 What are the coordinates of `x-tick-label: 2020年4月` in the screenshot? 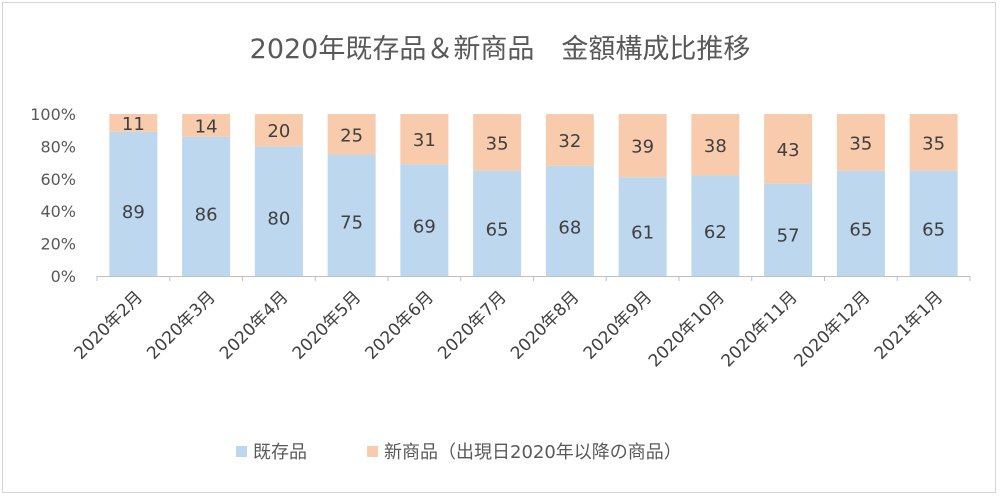 It's located at (254, 325).